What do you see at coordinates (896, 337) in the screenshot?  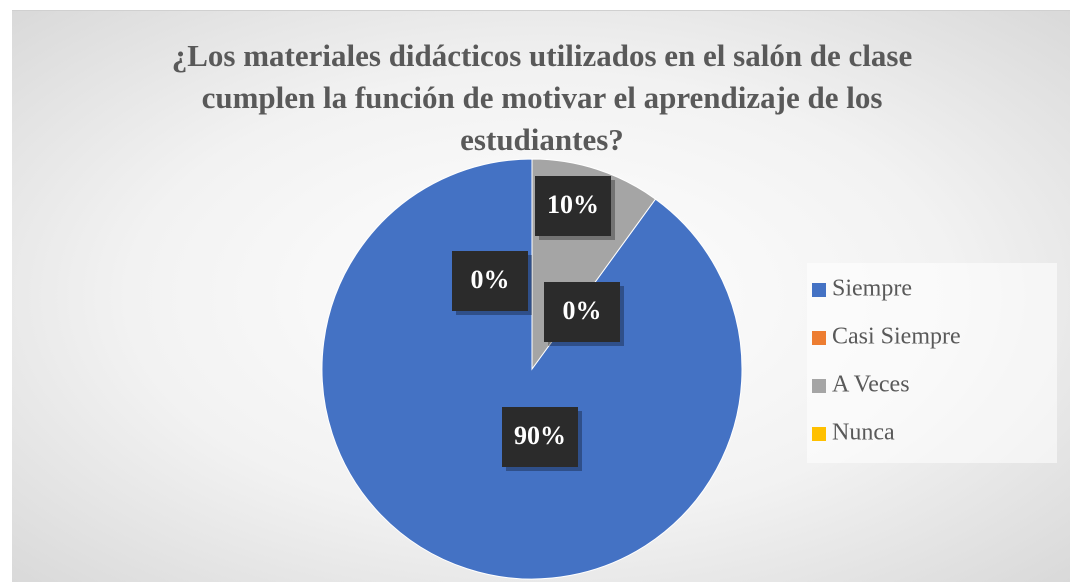 I see `legend-label: Casi Siempre` at bounding box center [896, 337].